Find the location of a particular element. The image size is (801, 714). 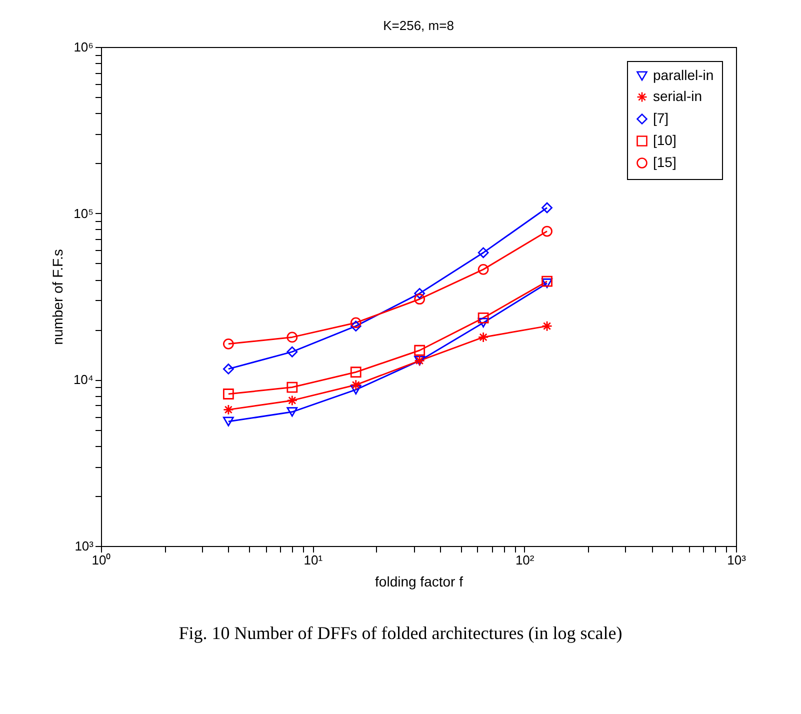

y-tick-label: 10⁶ is located at coordinates (84, 47).